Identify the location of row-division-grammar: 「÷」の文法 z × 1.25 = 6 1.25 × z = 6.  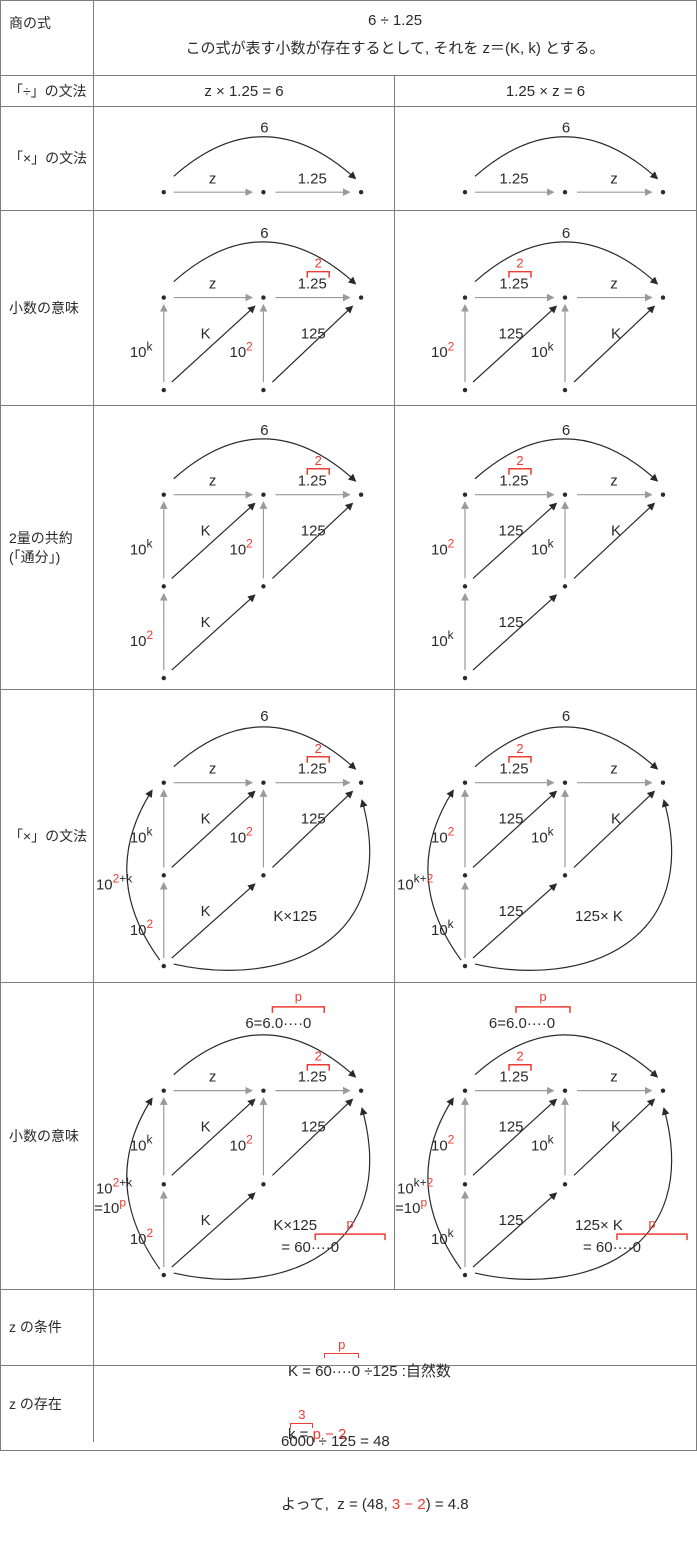
(348, 90).